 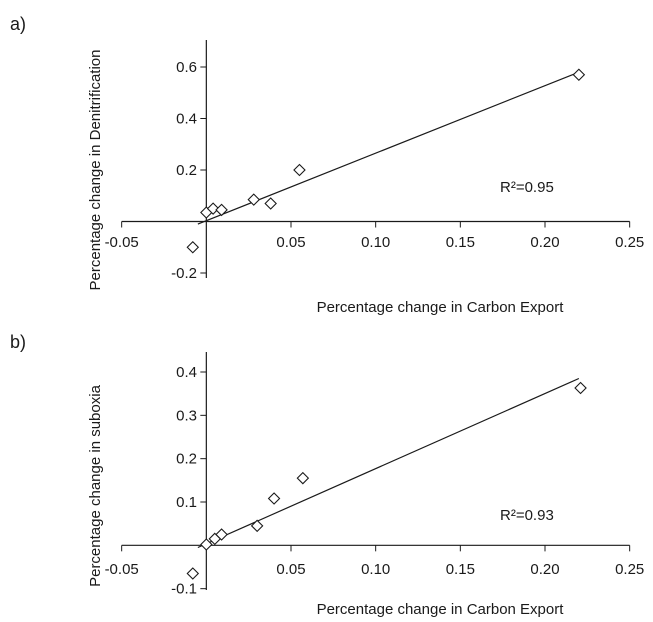 I want to click on panel-b-x-tick-label: 0.25, so click(x=629, y=569).